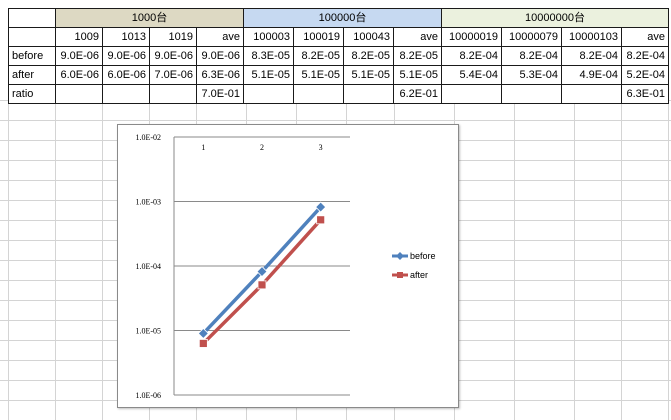 Image resolution: width=671 pixels, height=420 pixels. Describe the element at coordinates (471, 75) in the screenshot. I see `table-cell: 5.4E-04` at that location.